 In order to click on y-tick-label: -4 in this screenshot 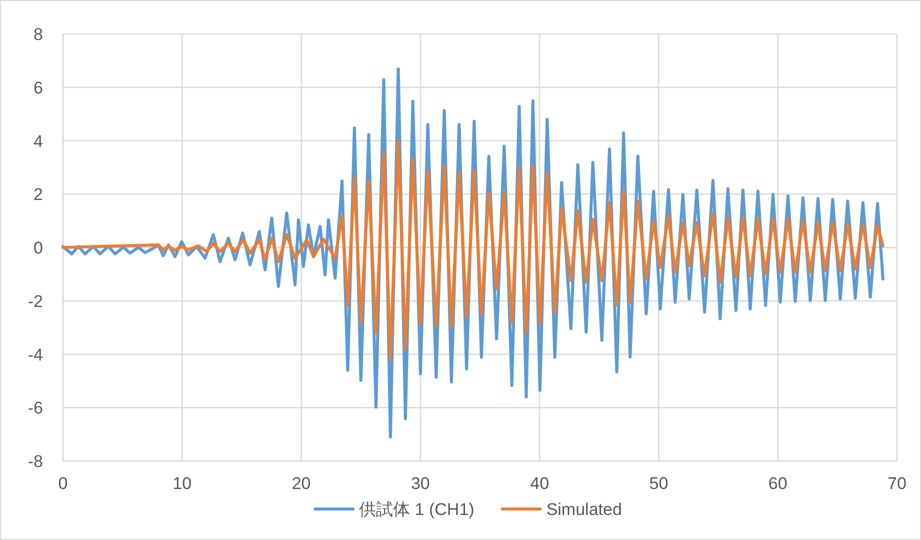, I will do `click(35, 354)`.